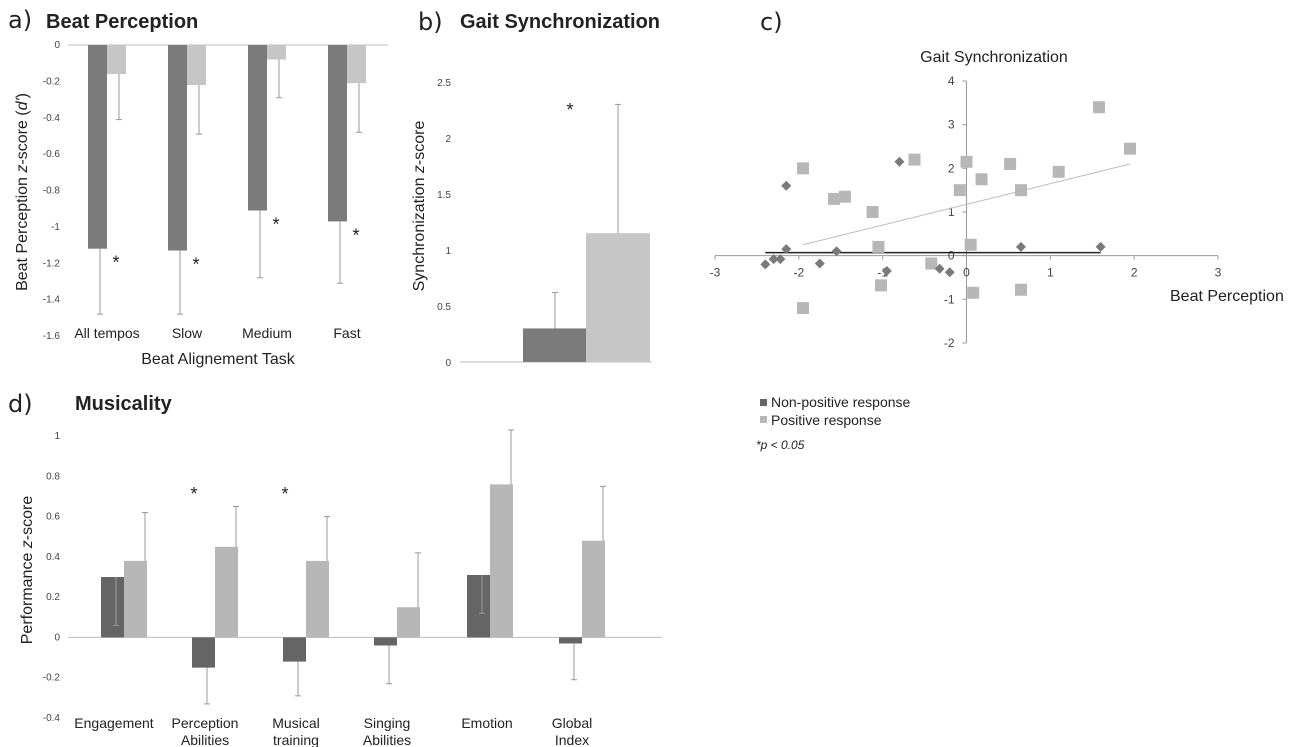  I want to click on panel-a-y-tick: -0.2, so click(52, 81).